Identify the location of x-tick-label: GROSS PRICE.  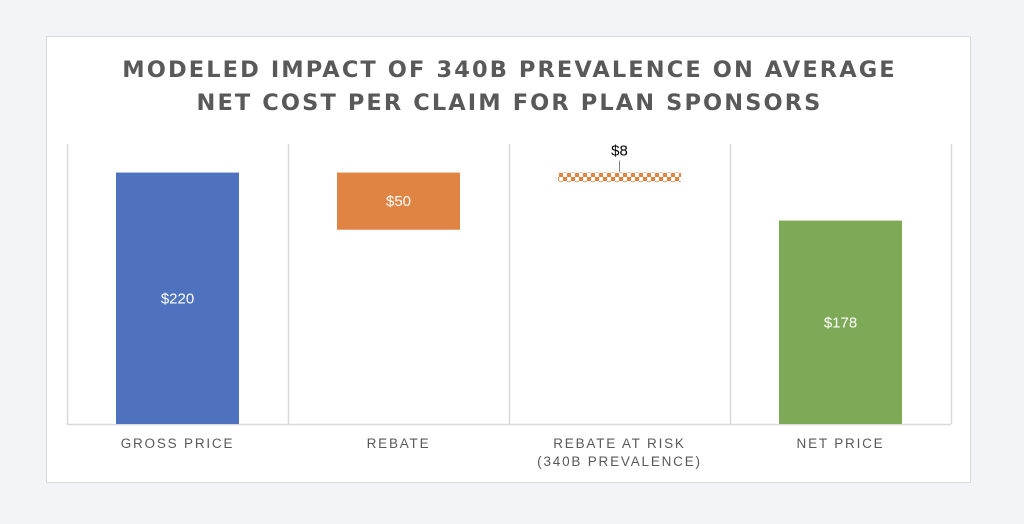
(178, 443).